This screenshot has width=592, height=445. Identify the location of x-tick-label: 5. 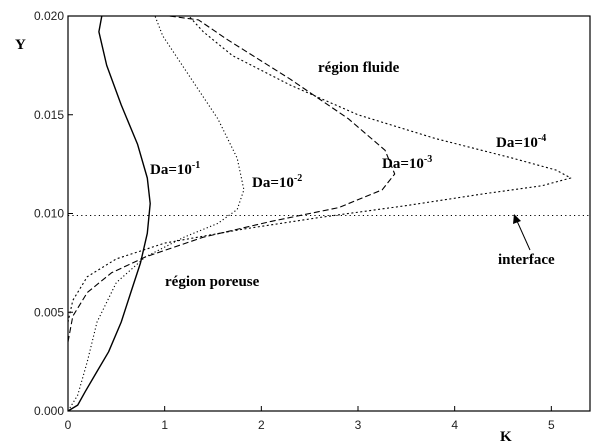
(551, 425).